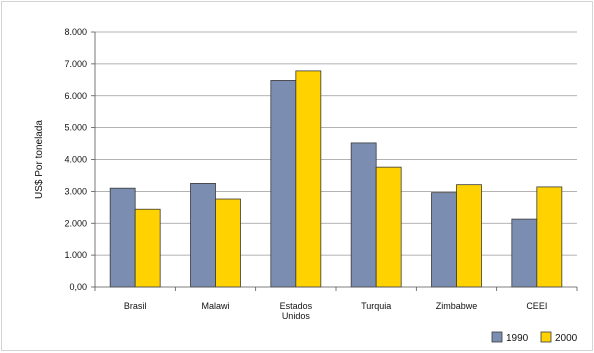 This screenshot has height=353, width=594. What do you see at coordinates (215, 306) in the screenshot?
I see `x-category-label: Malawi` at bounding box center [215, 306].